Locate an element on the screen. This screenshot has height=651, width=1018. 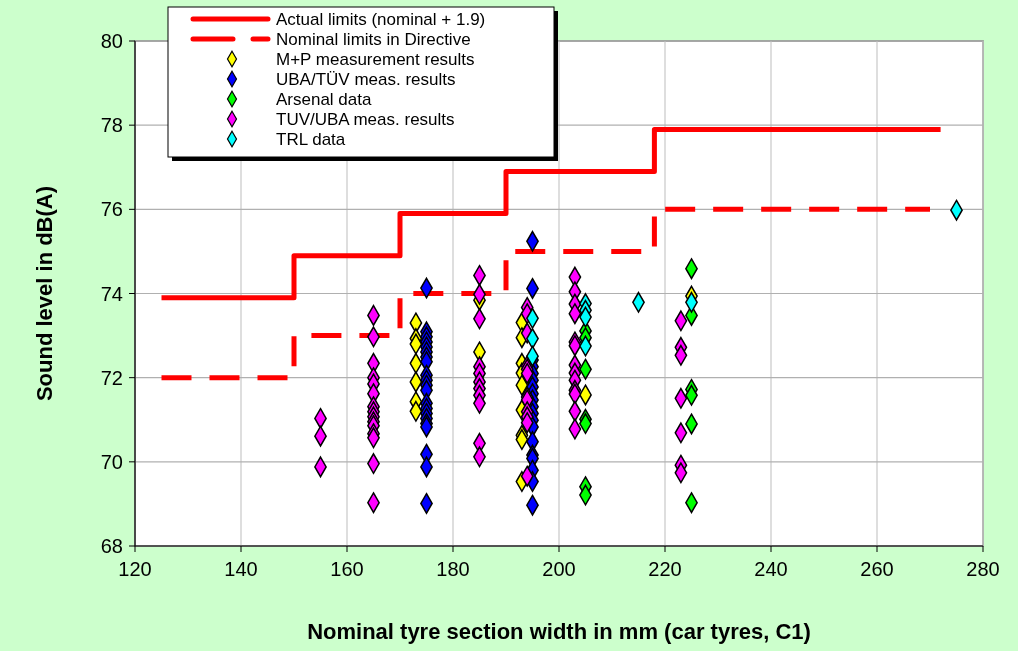
y-tick-label: 76 is located at coordinates (111, 209).